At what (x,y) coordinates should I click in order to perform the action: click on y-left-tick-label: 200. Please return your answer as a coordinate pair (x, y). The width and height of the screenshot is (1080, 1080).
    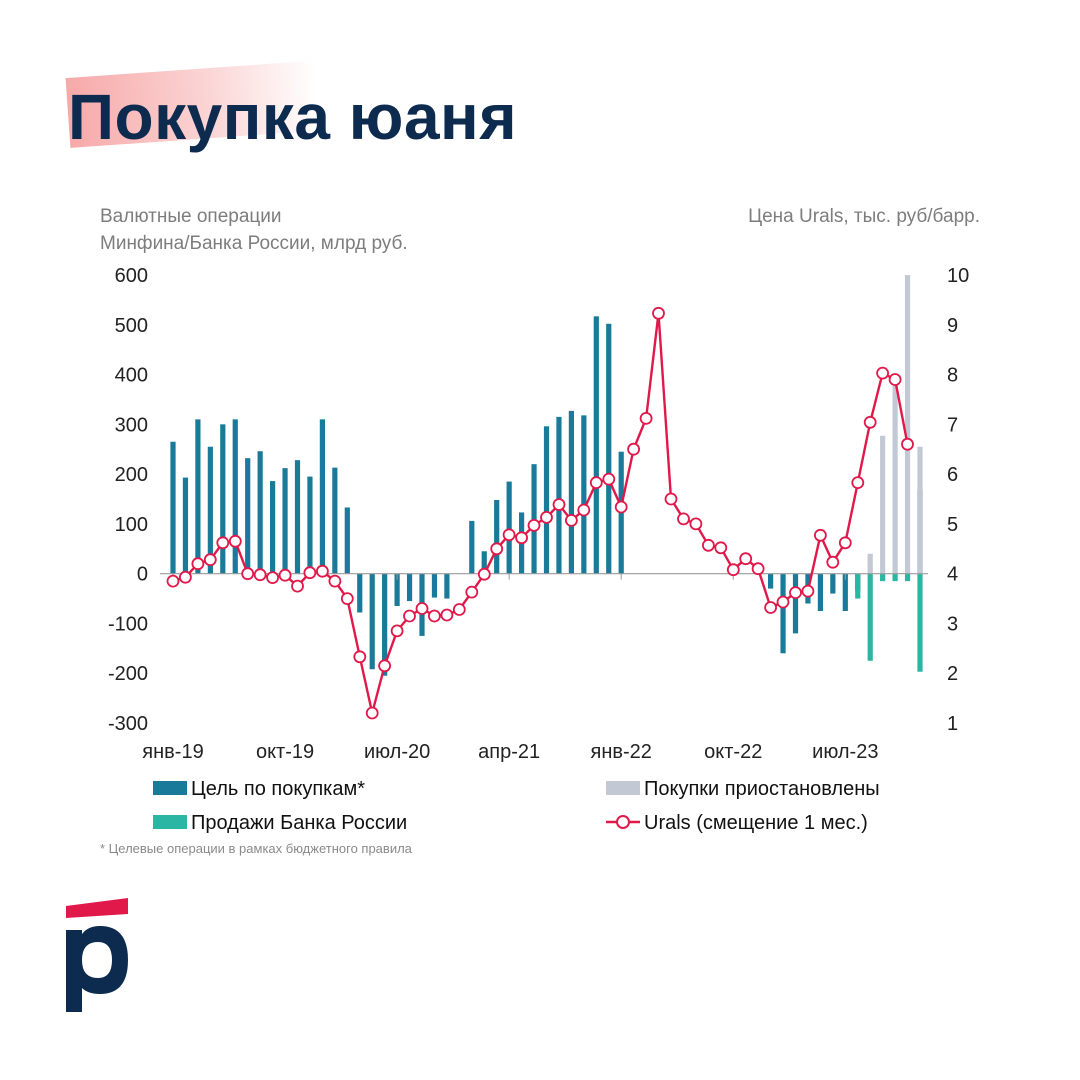
    Looking at the image, I should click on (131, 475).